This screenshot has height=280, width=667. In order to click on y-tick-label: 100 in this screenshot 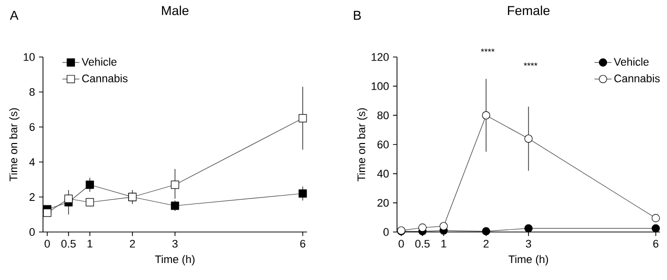, I will do `click(380, 86)`.